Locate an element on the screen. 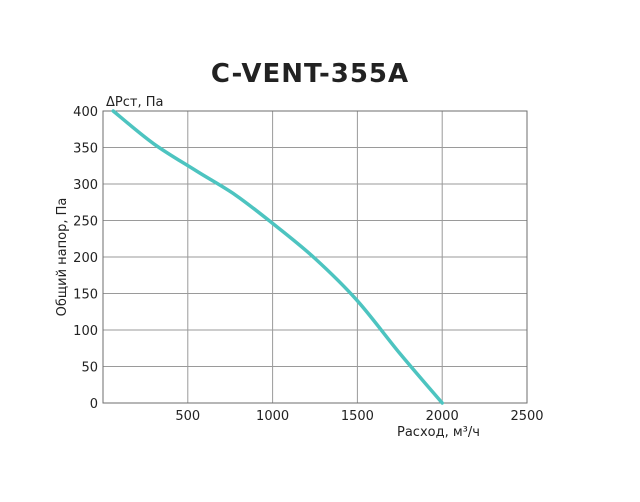 The image size is (640, 502). y-tick-label: 100 is located at coordinates (85, 331).